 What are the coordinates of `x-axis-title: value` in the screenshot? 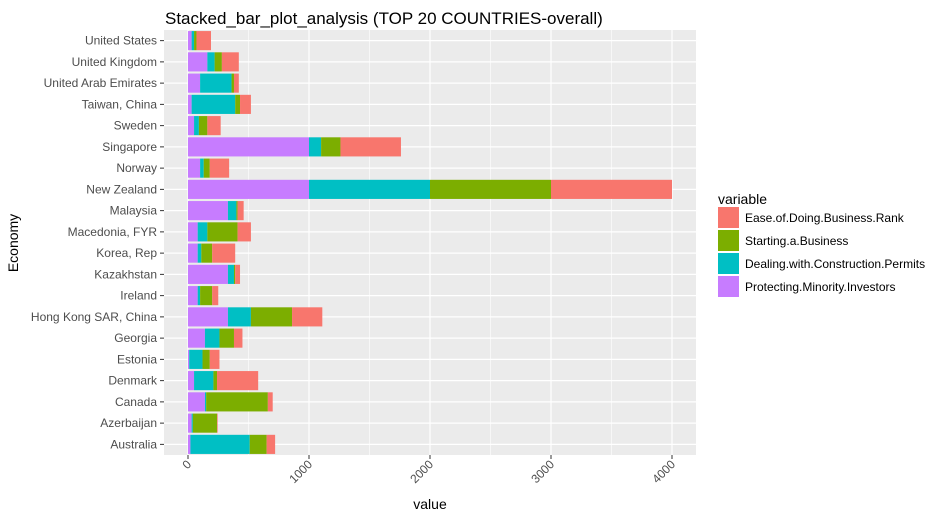 It's located at (430, 504).